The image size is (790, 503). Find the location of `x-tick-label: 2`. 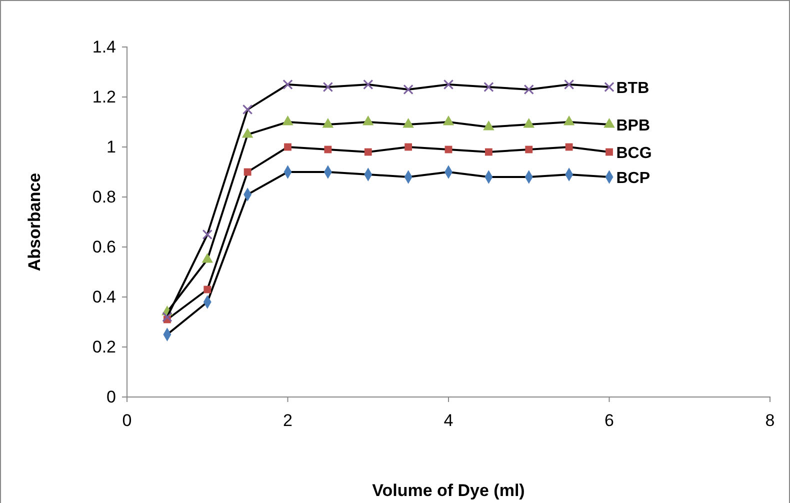

x-tick-label: 2 is located at coordinates (287, 420).